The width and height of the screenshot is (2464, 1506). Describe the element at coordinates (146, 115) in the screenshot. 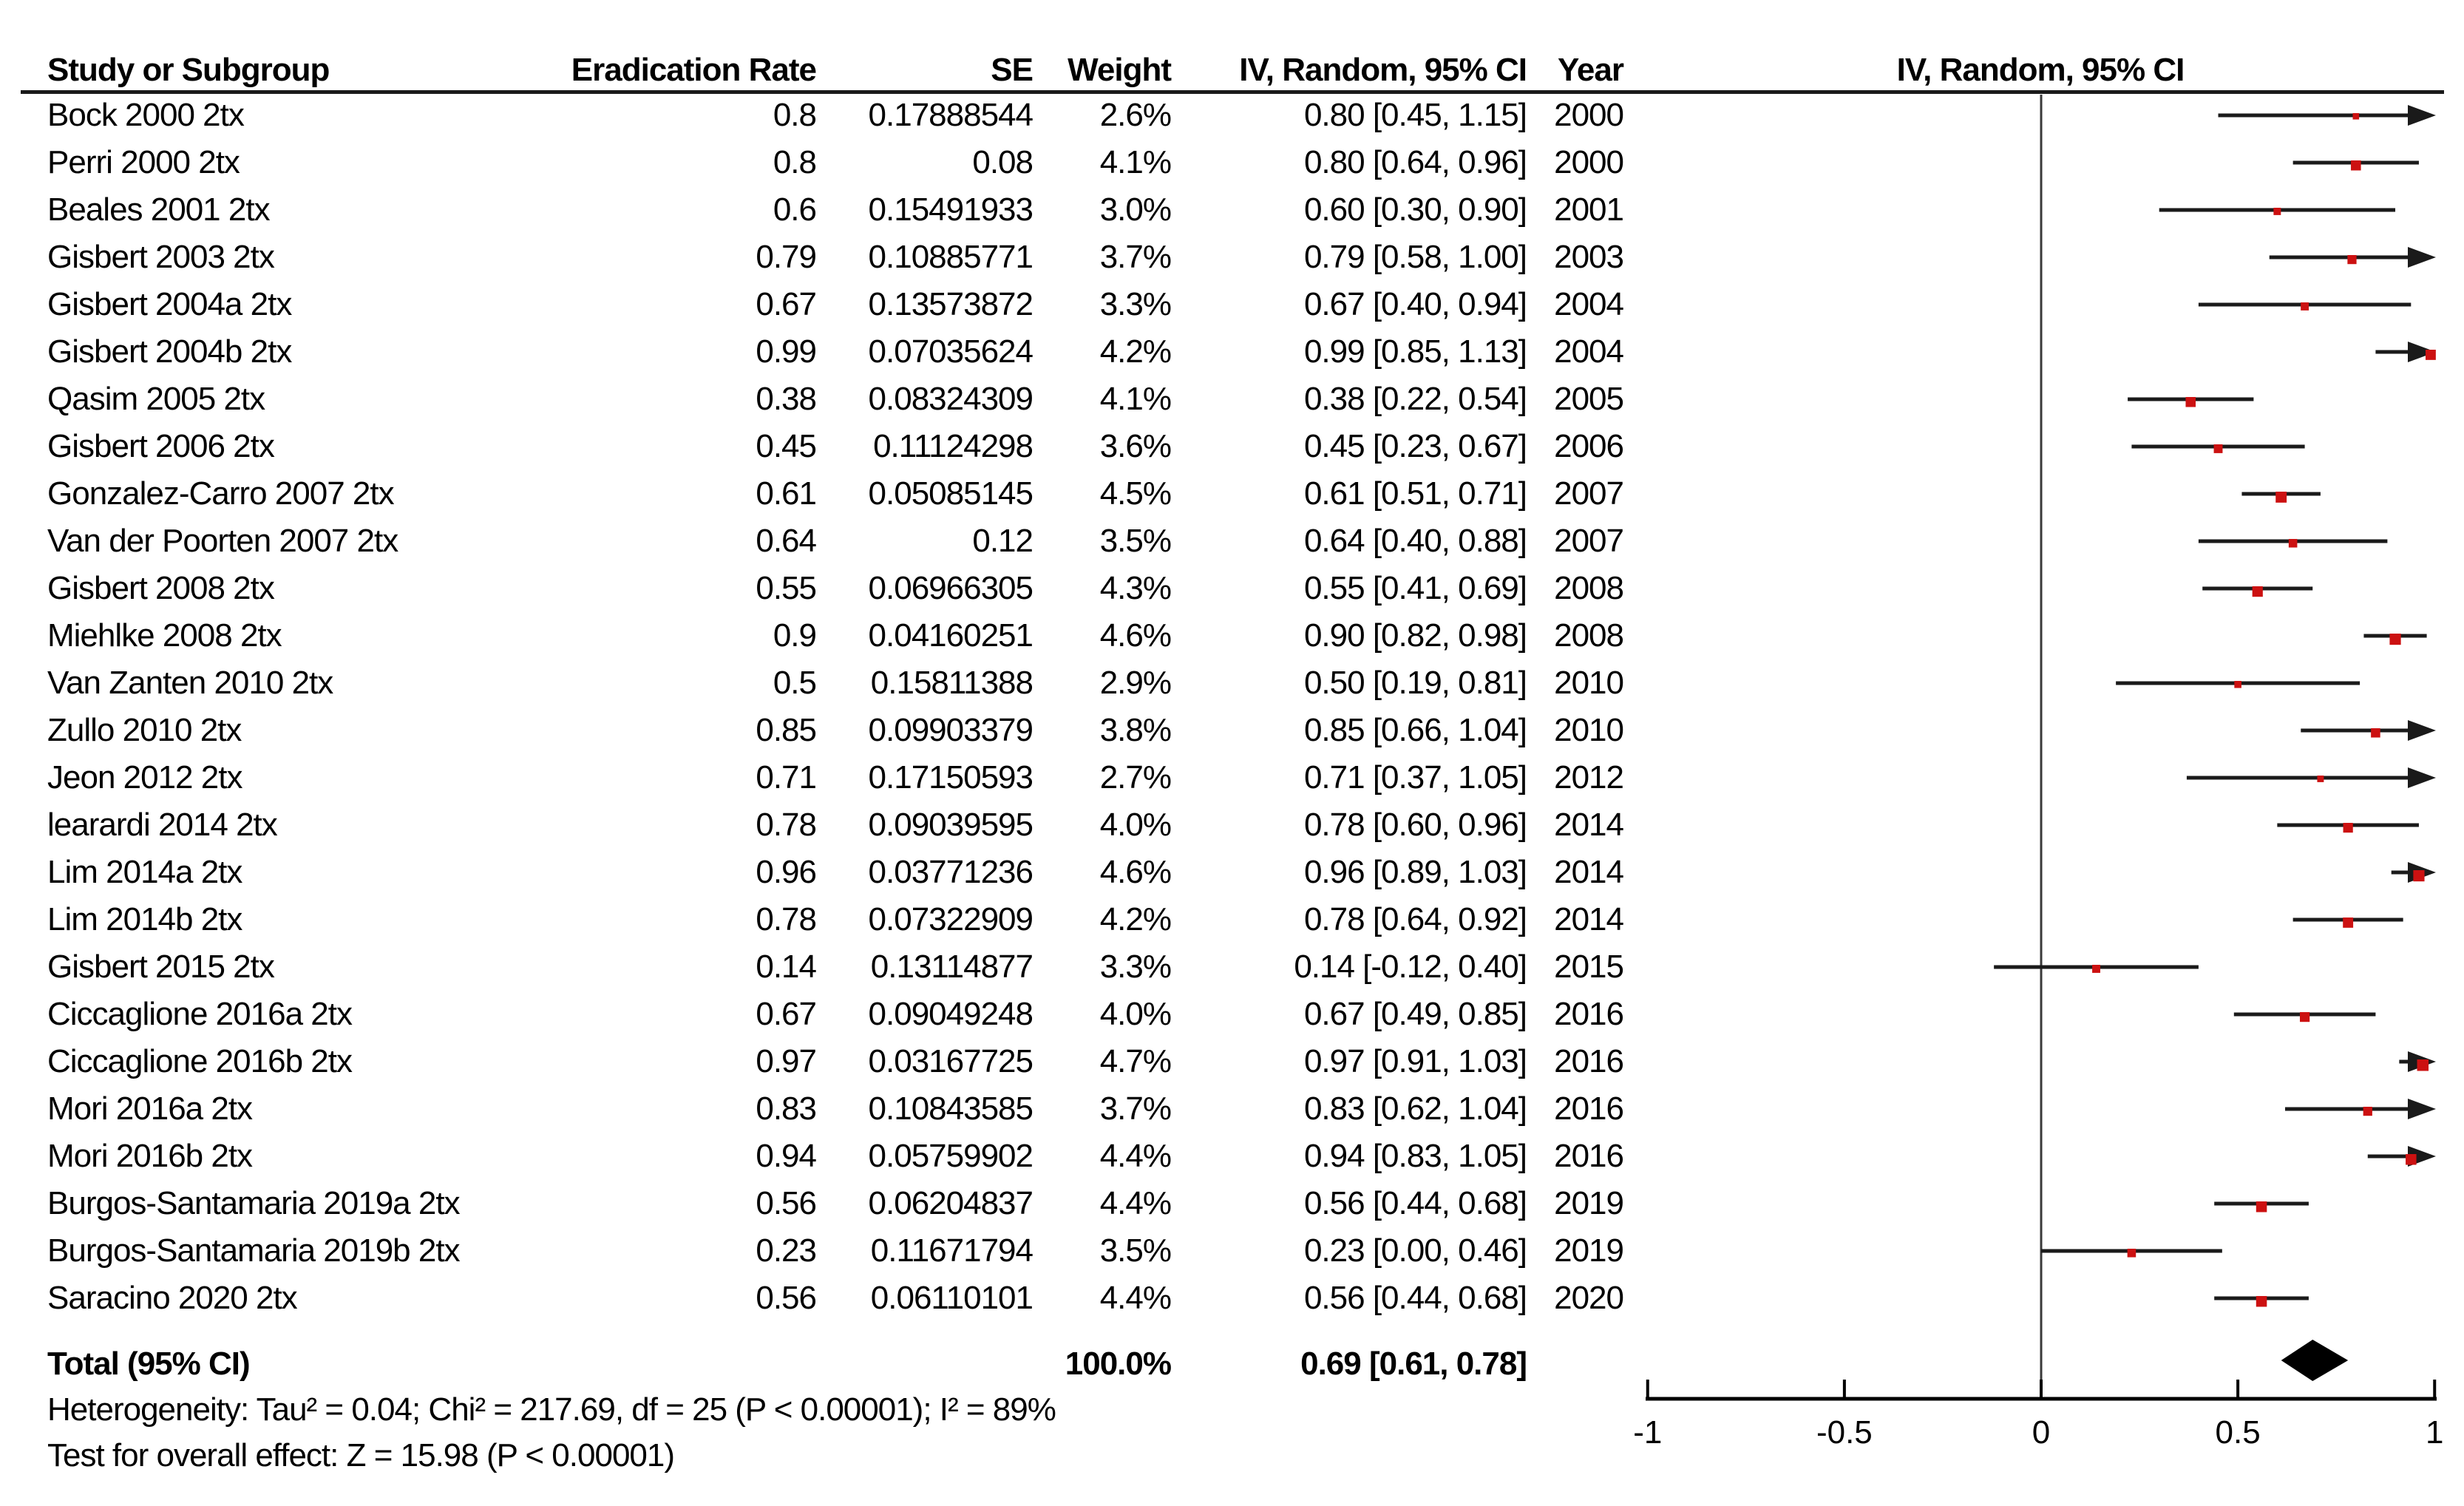

I see `study-cell: Bock 2000 2tx` at that location.